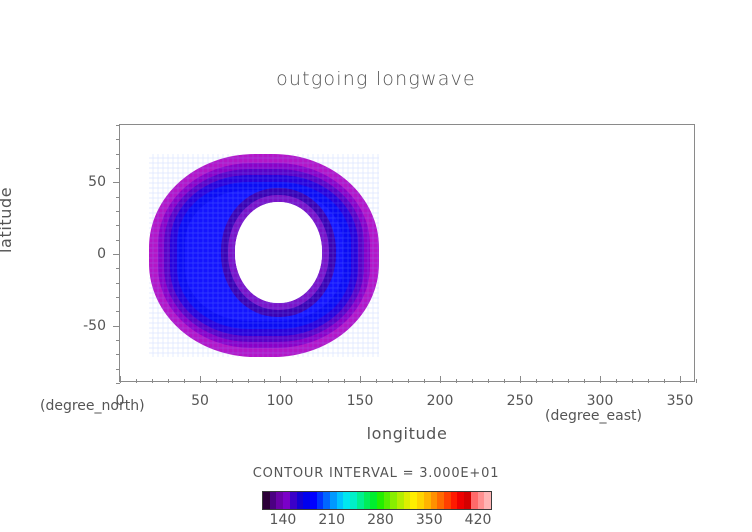 The height and width of the screenshot is (532, 752). I want to click on colorbar-tick-labels: 140 210 280 350 420, so click(377, 521).